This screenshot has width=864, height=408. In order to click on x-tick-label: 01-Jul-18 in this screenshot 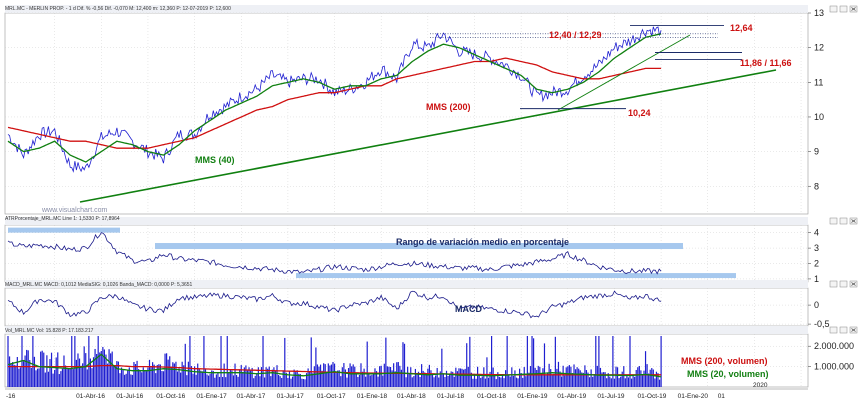, I will do `click(450, 396)`.